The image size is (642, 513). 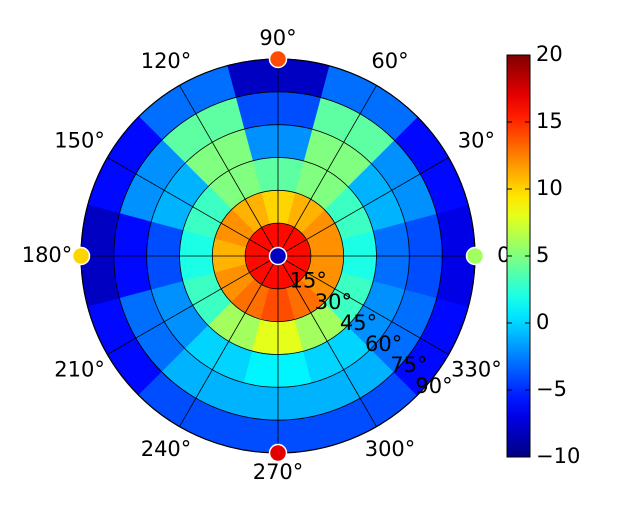 I want to click on theta-tick-label: 210°, so click(x=79, y=370).